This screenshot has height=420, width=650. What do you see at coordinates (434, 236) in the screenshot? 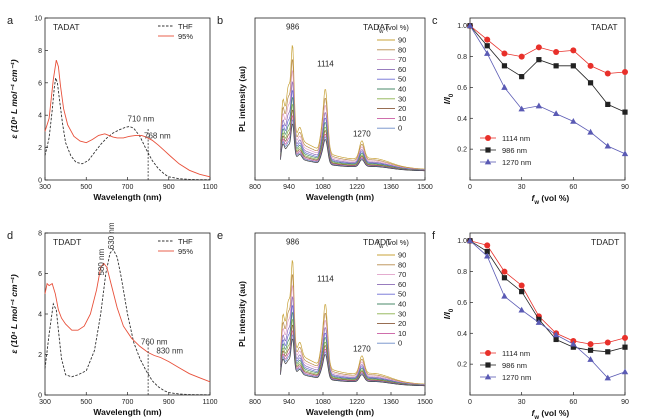
I see `panel-label: f` at bounding box center [434, 236].